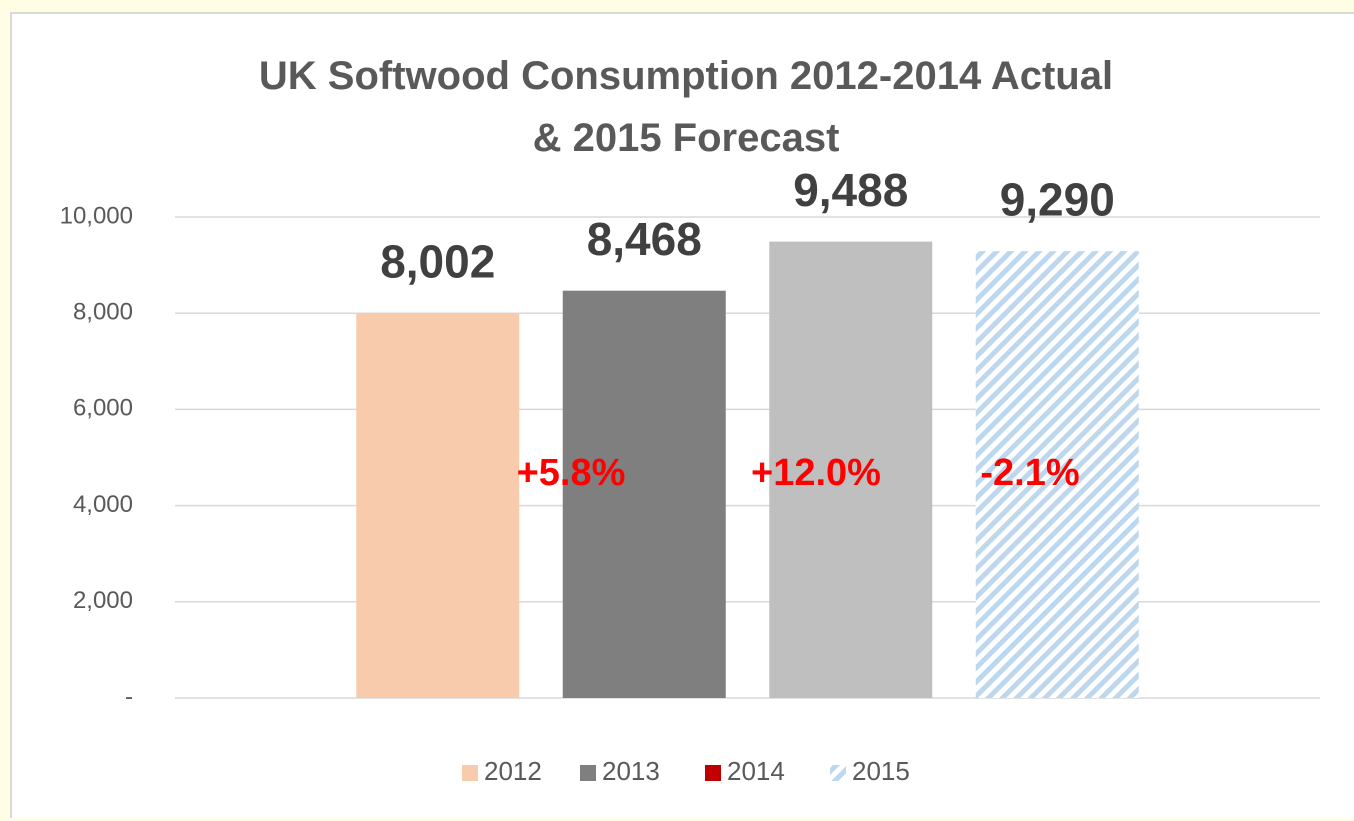 This screenshot has height=821, width=1354. I want to click on legend-label: 2015, so click(881, 771).